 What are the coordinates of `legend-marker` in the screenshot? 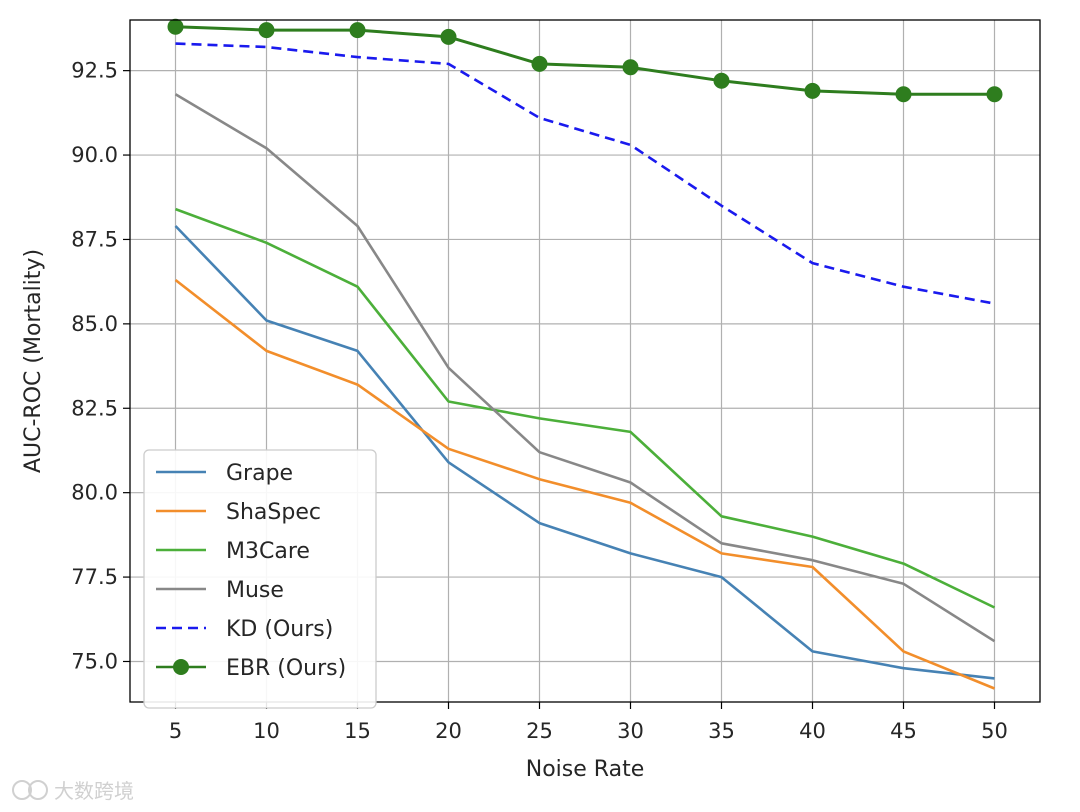 It's located at (181, 667).